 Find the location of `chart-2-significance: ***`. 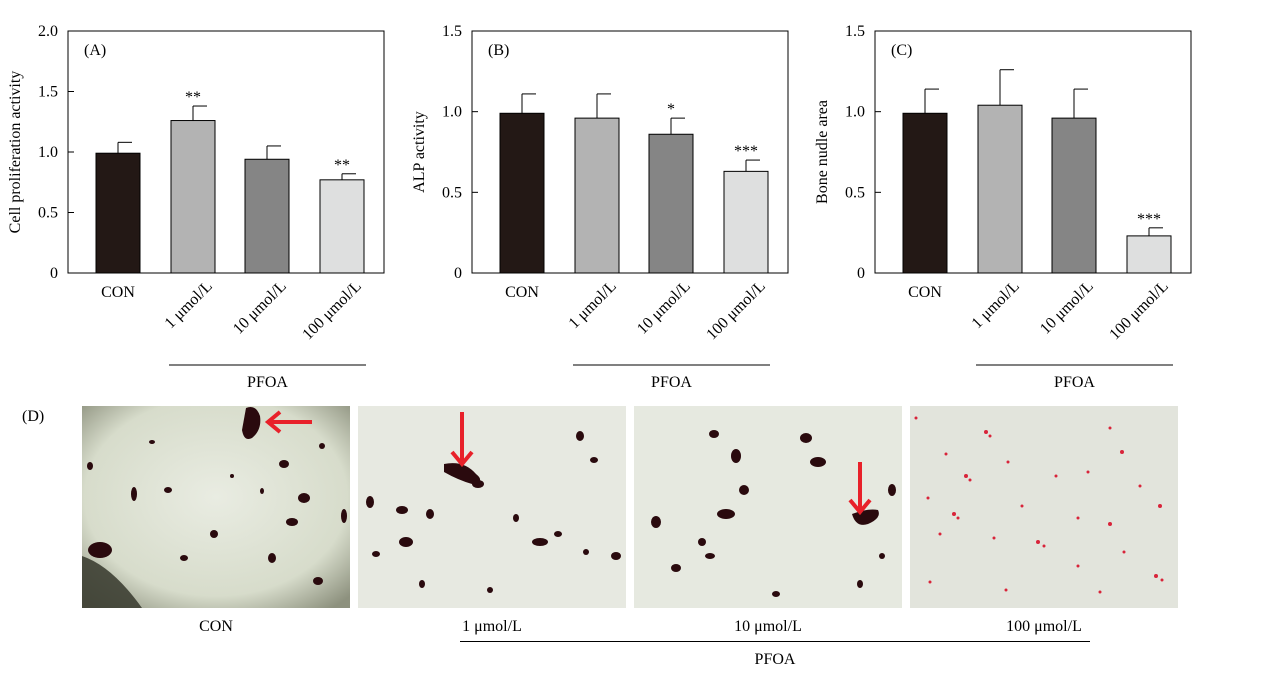

chart-2-significance: *** is located at coordinates (746, 151).